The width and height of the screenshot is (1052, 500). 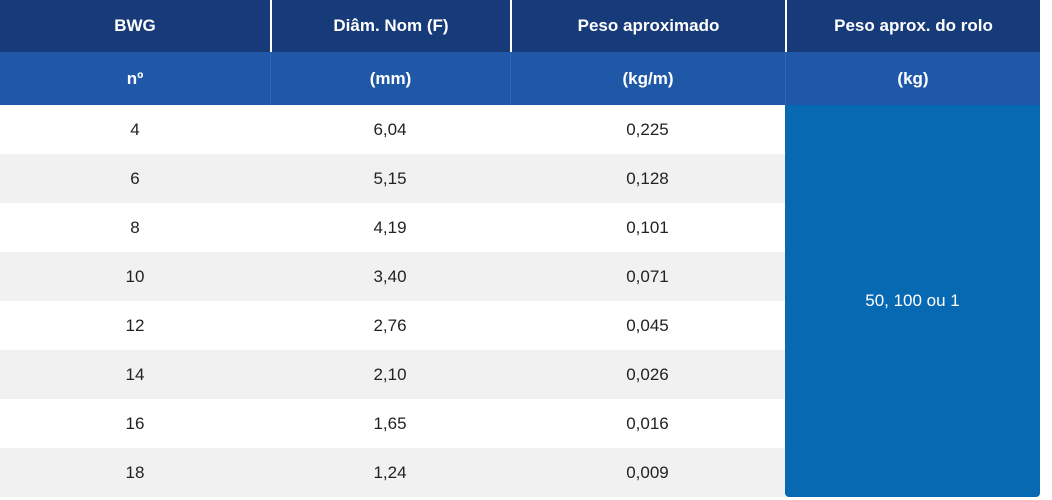 I want to click on data-row: 16 1,65 0,016, so click(x=520, y=423).